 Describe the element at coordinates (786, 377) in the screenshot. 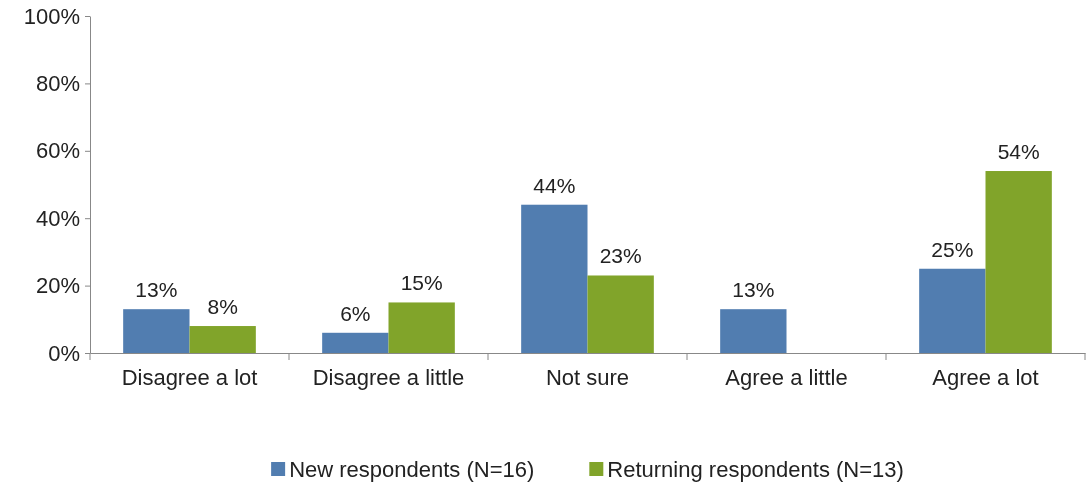

I see `x-tick-label: Agree a little` at that location.